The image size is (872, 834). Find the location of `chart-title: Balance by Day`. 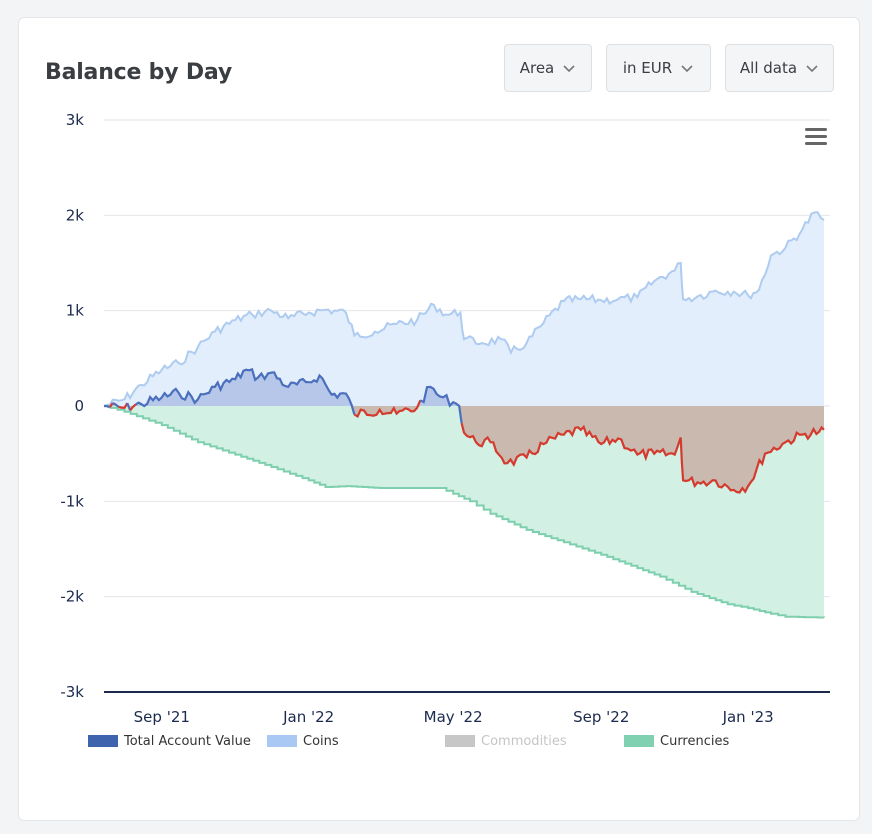

chart-title: Balance by Day is located at coordinates (139, 72).